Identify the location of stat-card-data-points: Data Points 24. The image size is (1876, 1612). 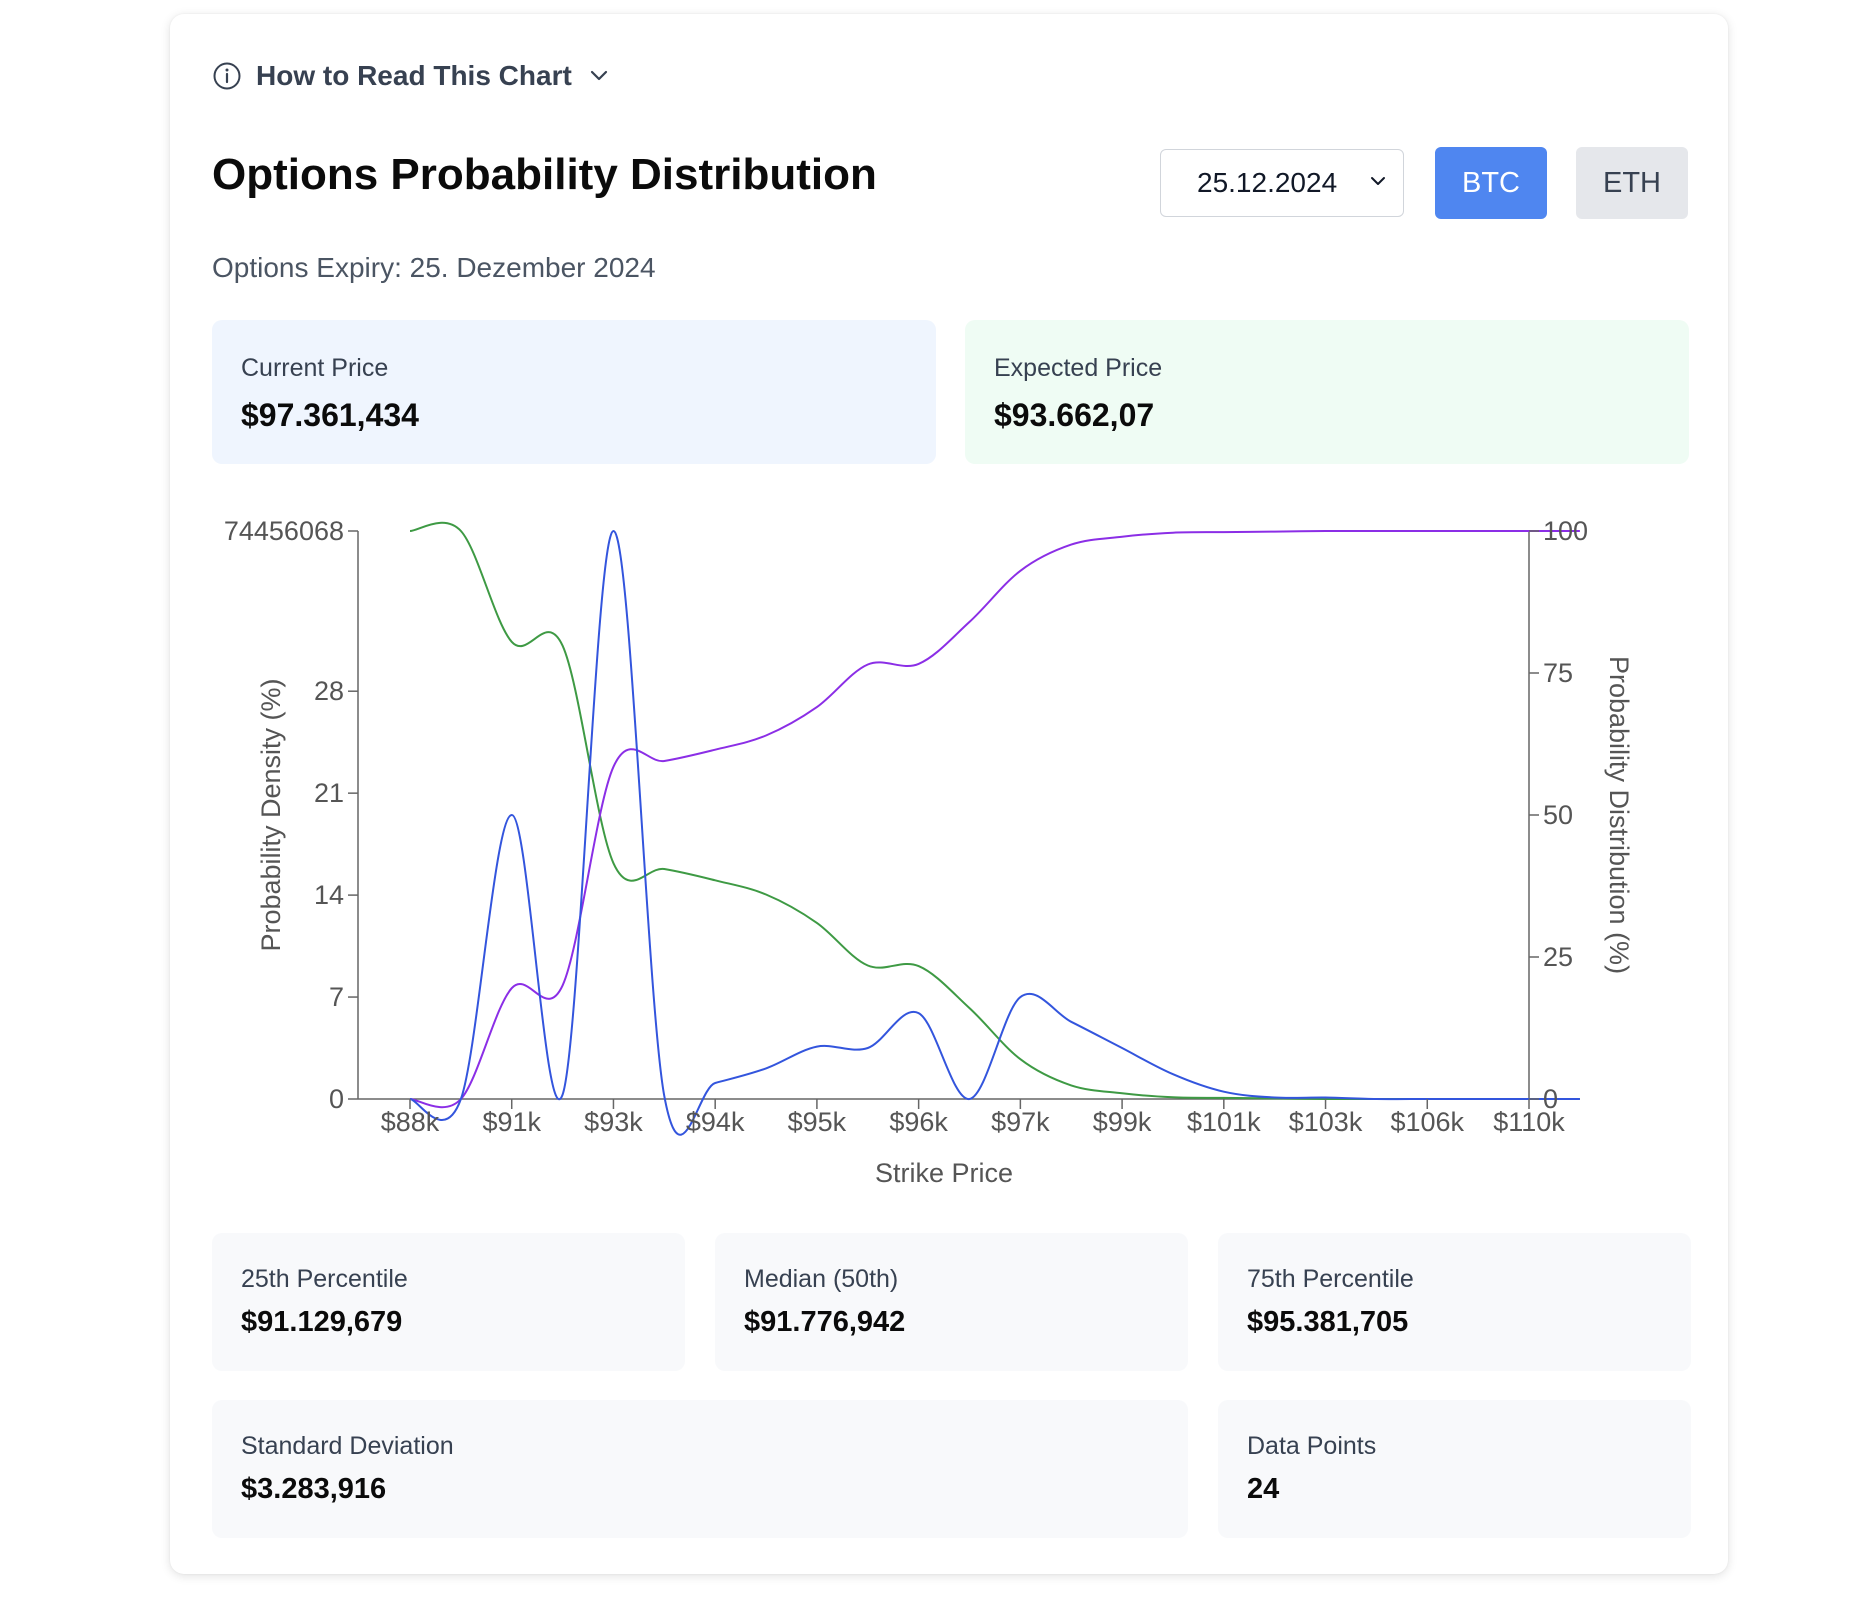
(1454, 1469).